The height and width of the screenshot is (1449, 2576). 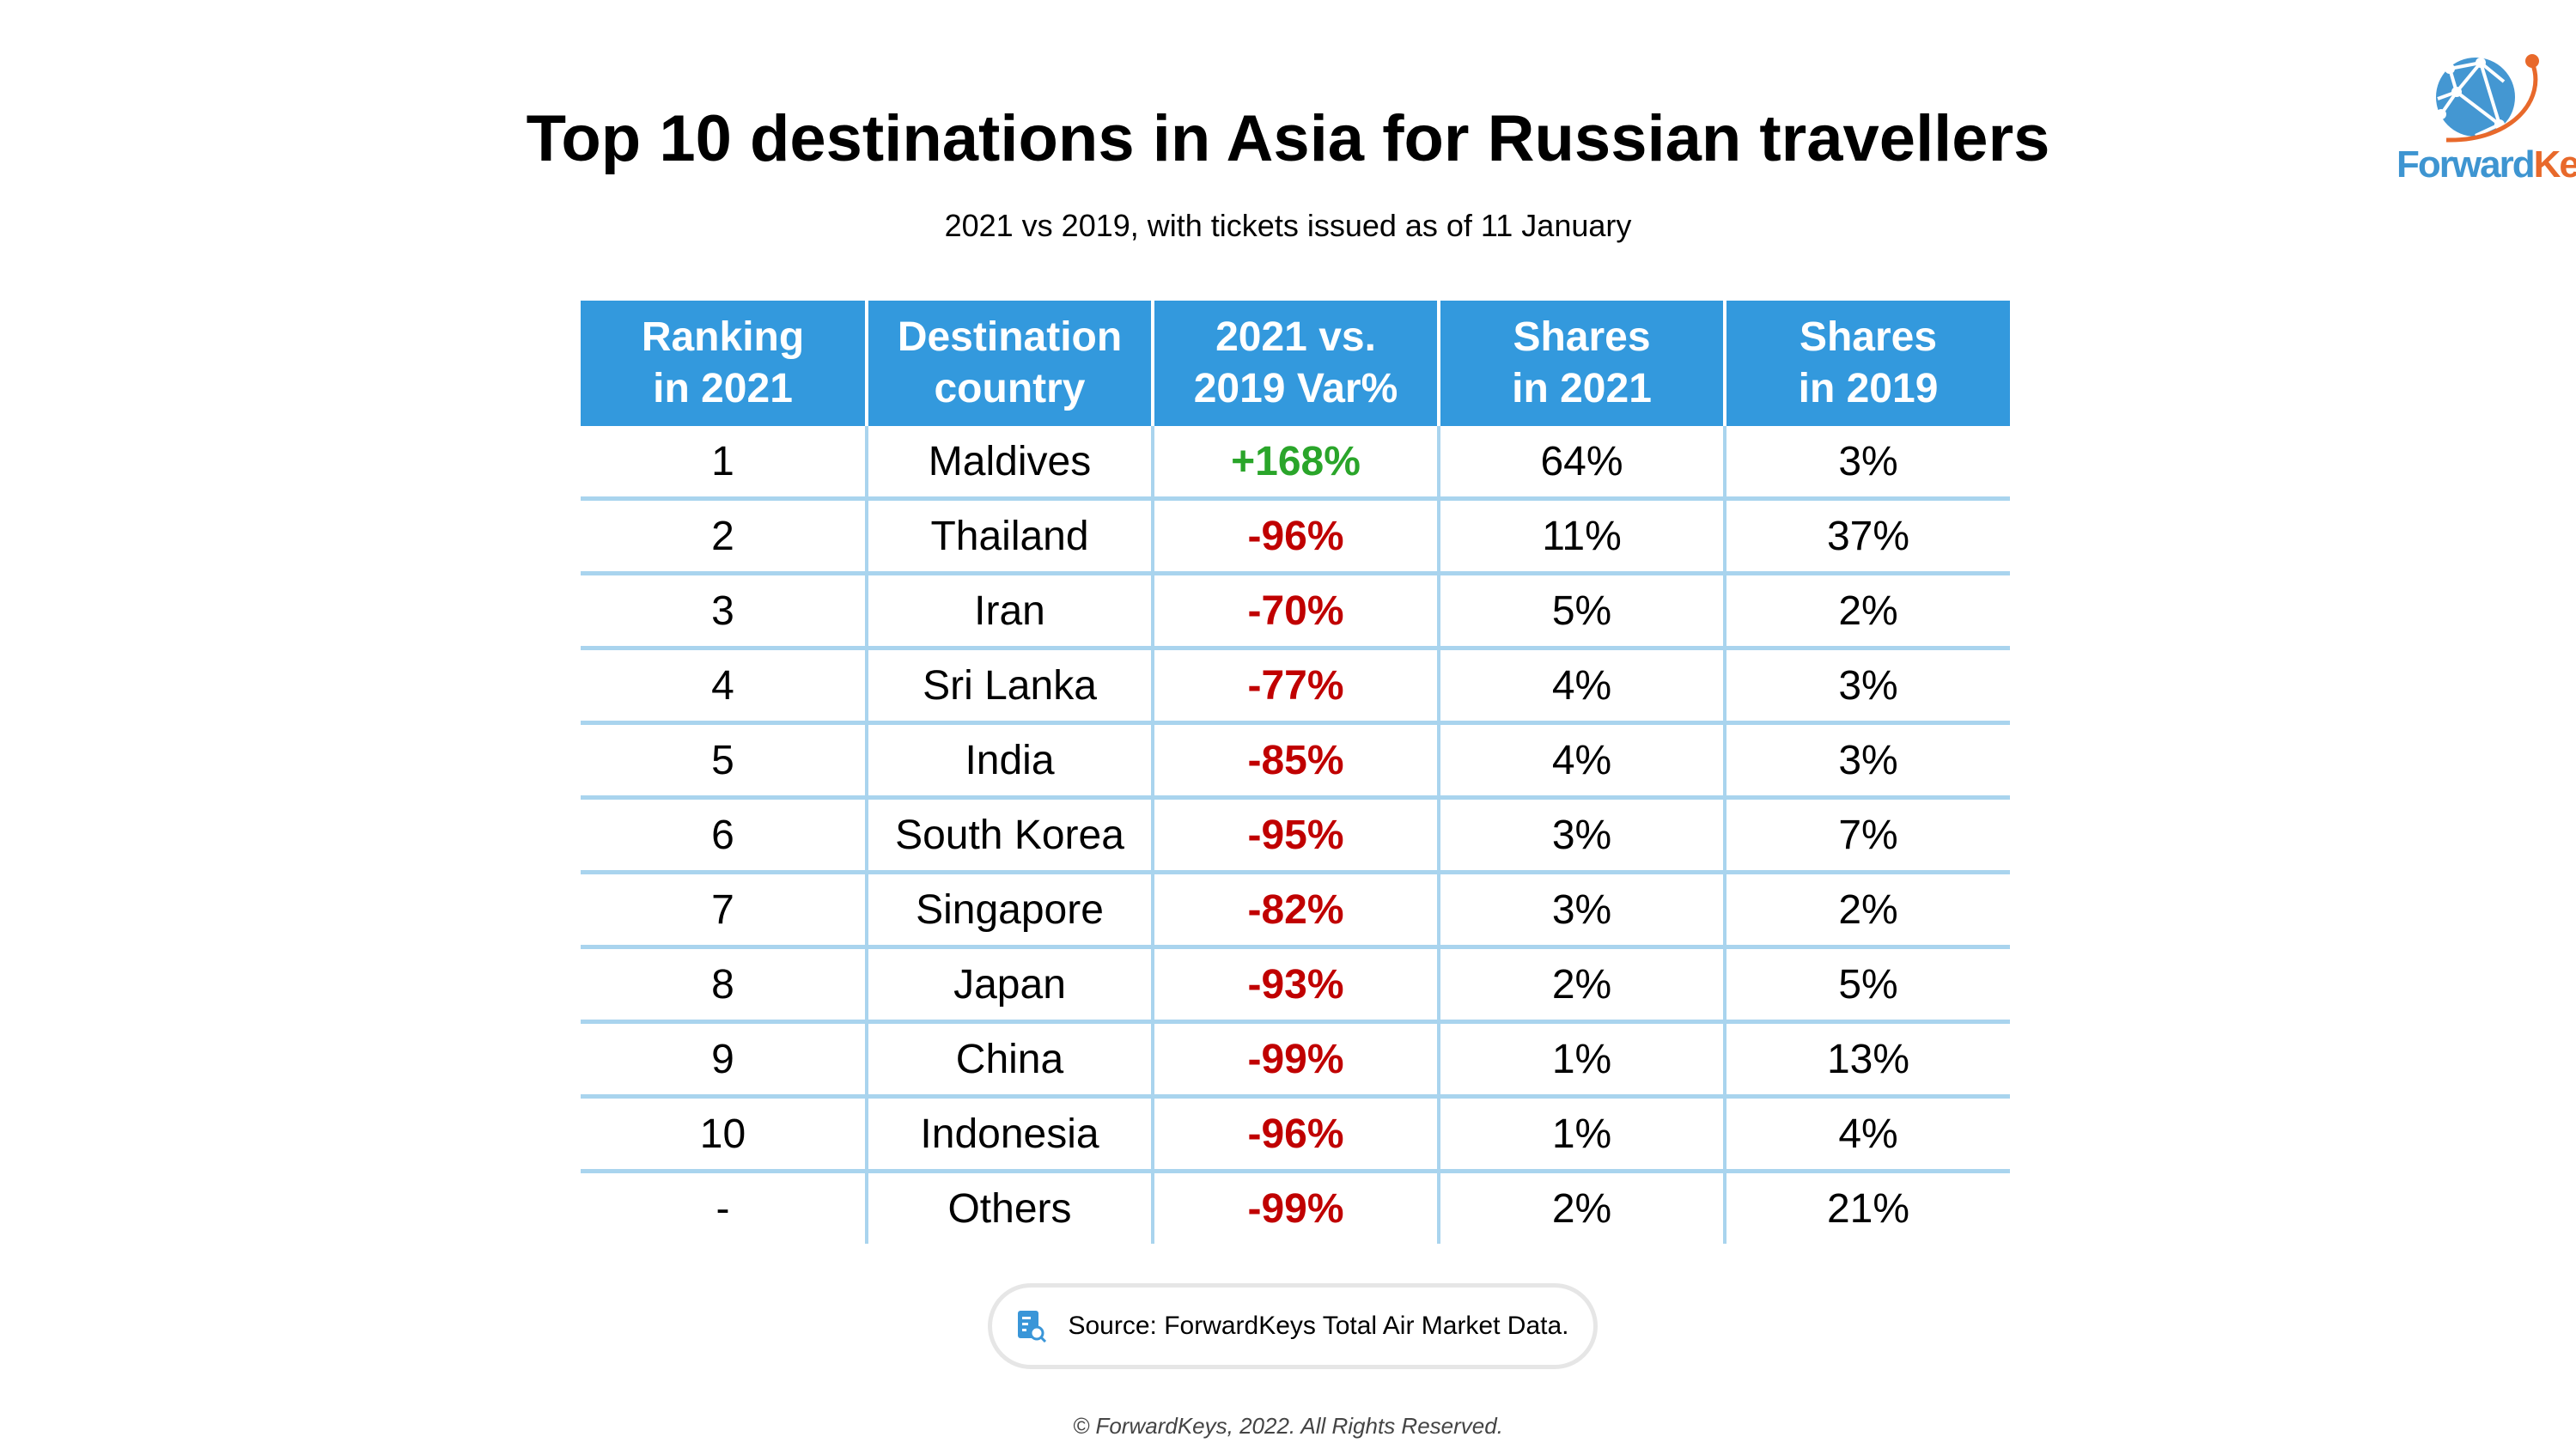 I want to click on column-header-shares-2021: Shares in 2021, so click(x=1581, y=363).